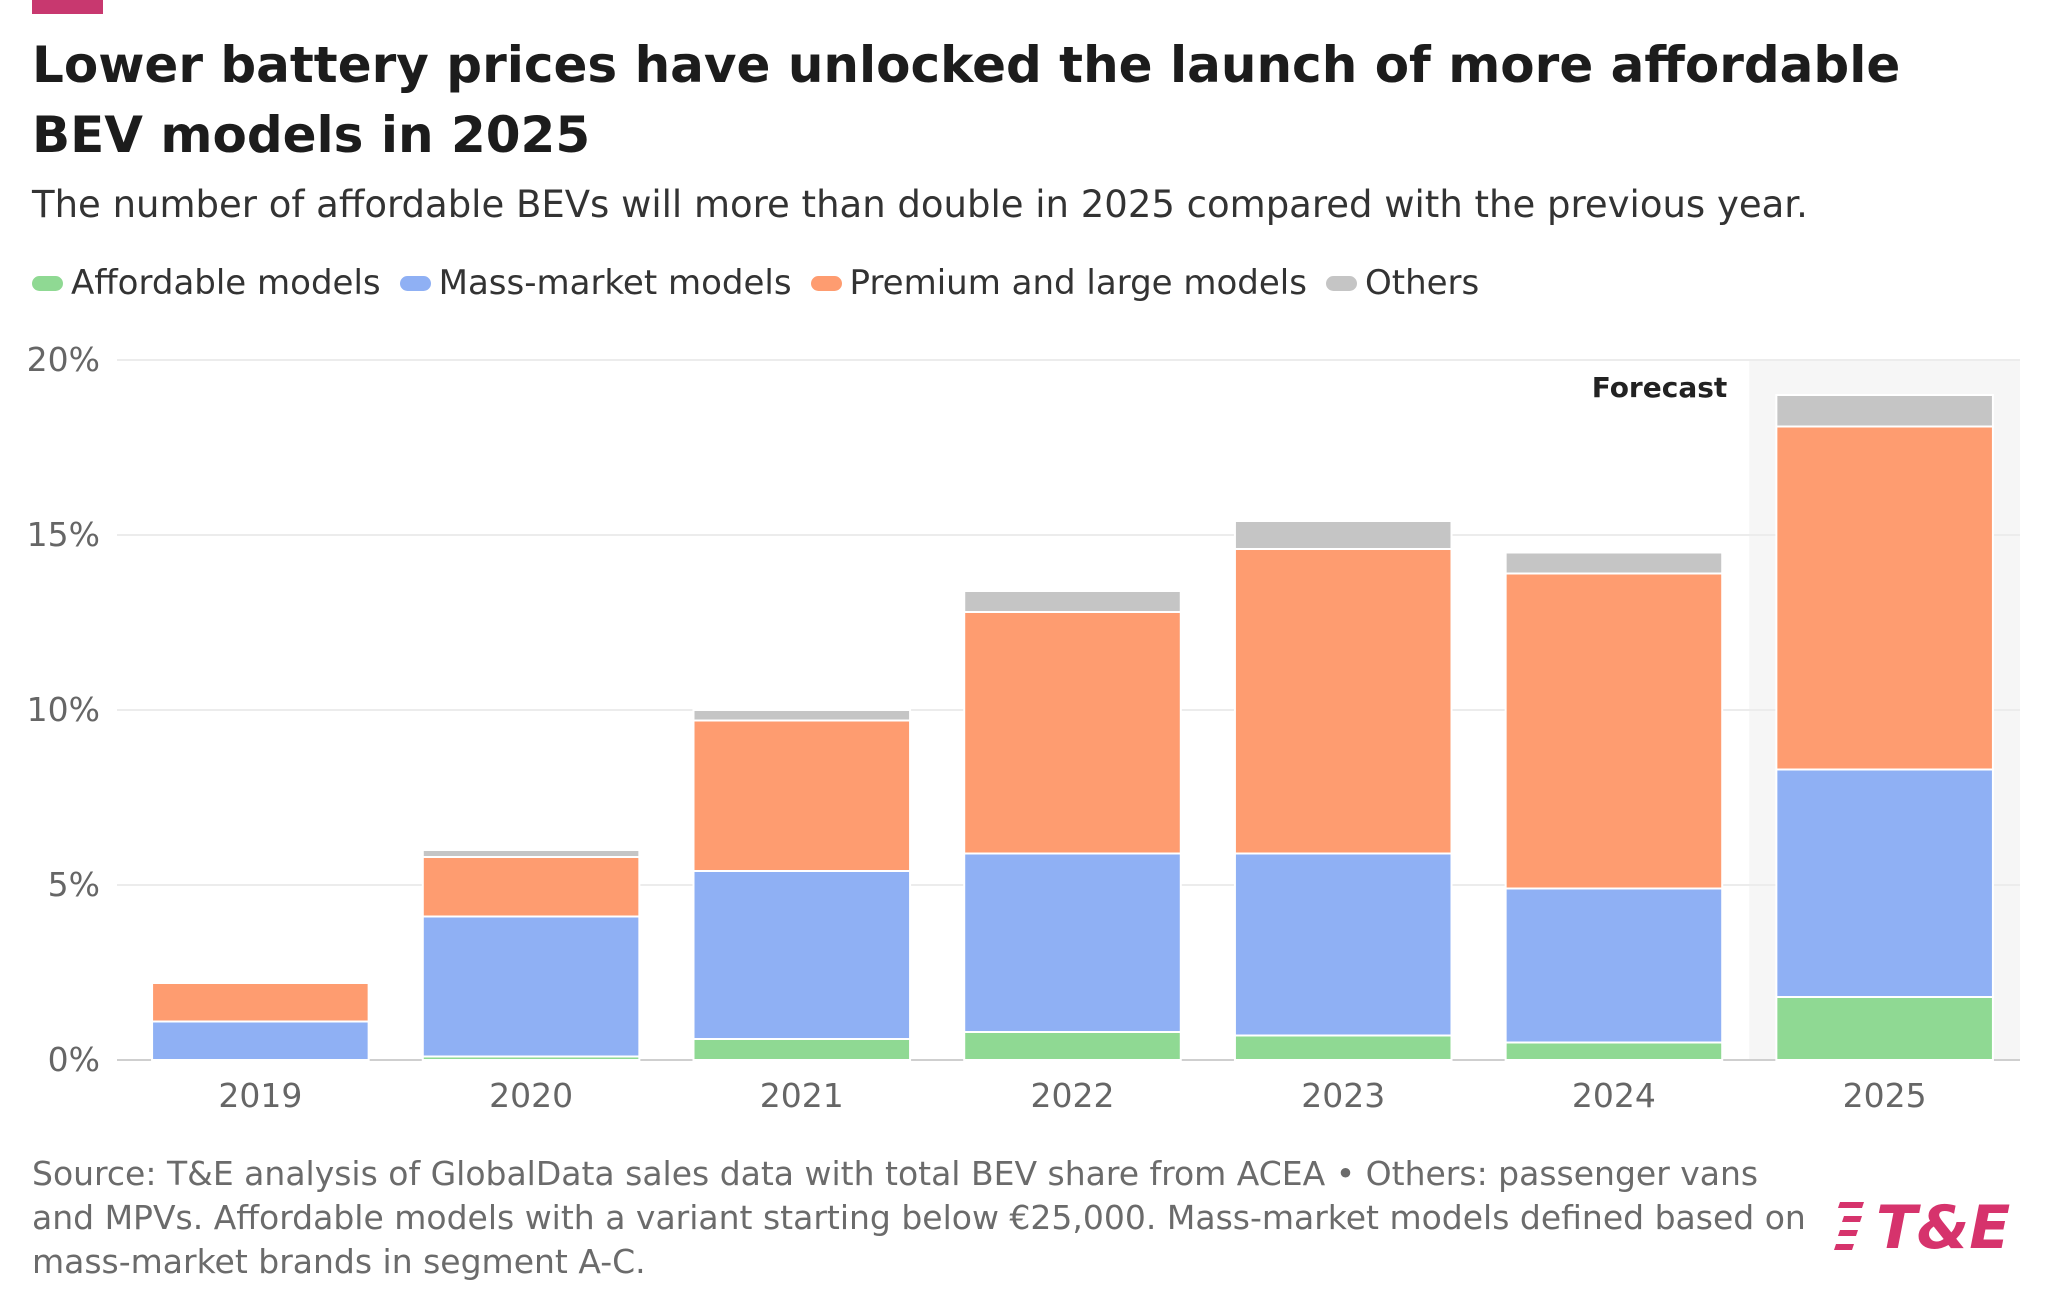 This screenshot has width=2048, height=1314. What do you see at coordinates (1343, 1095) in the screenshot?
I see `x-tick-label: 2023` at bounding box center [1343, 1095].